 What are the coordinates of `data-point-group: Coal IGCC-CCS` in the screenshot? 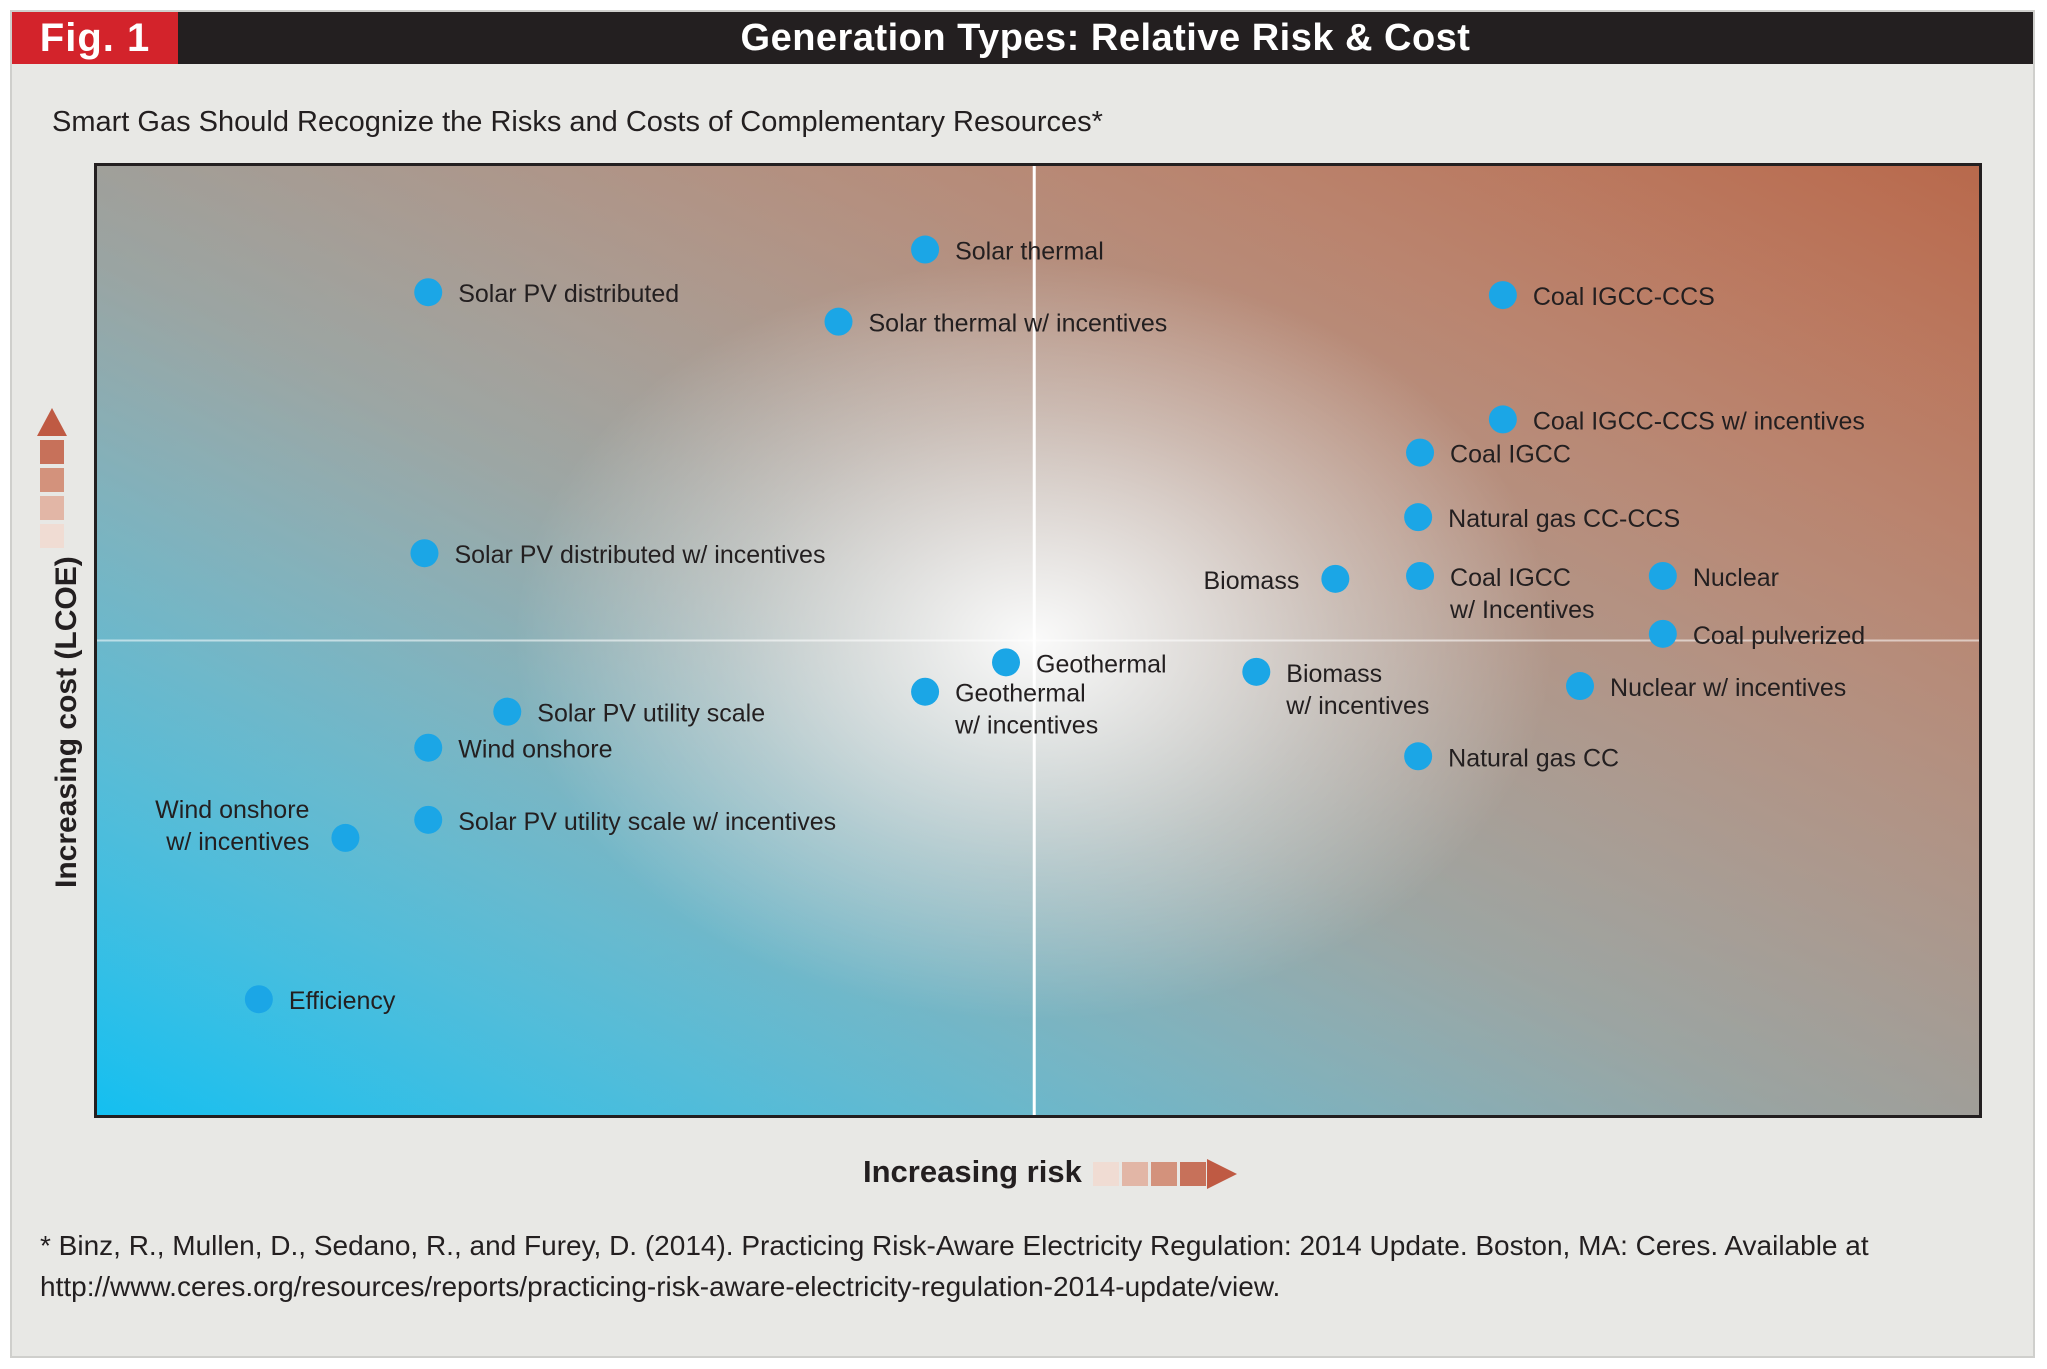 It's located at (1601, 296).